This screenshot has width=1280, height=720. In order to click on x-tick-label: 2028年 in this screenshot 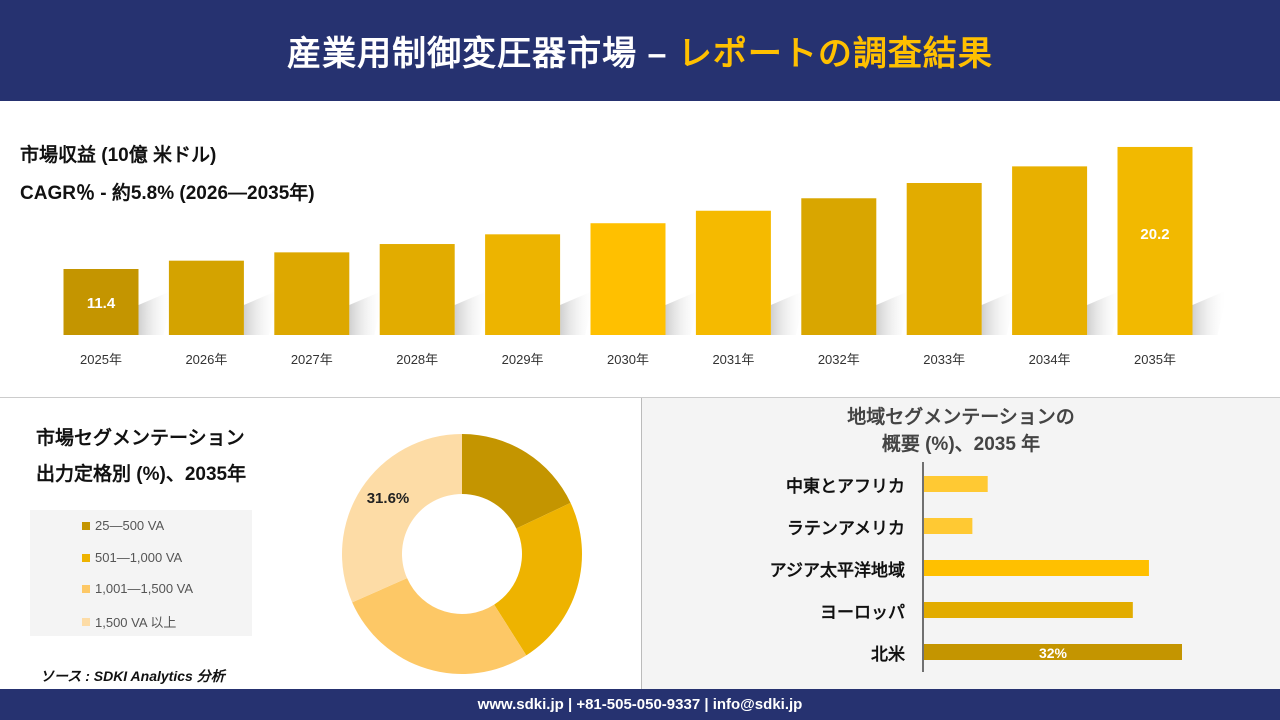, I will do `click(417, 359)`.